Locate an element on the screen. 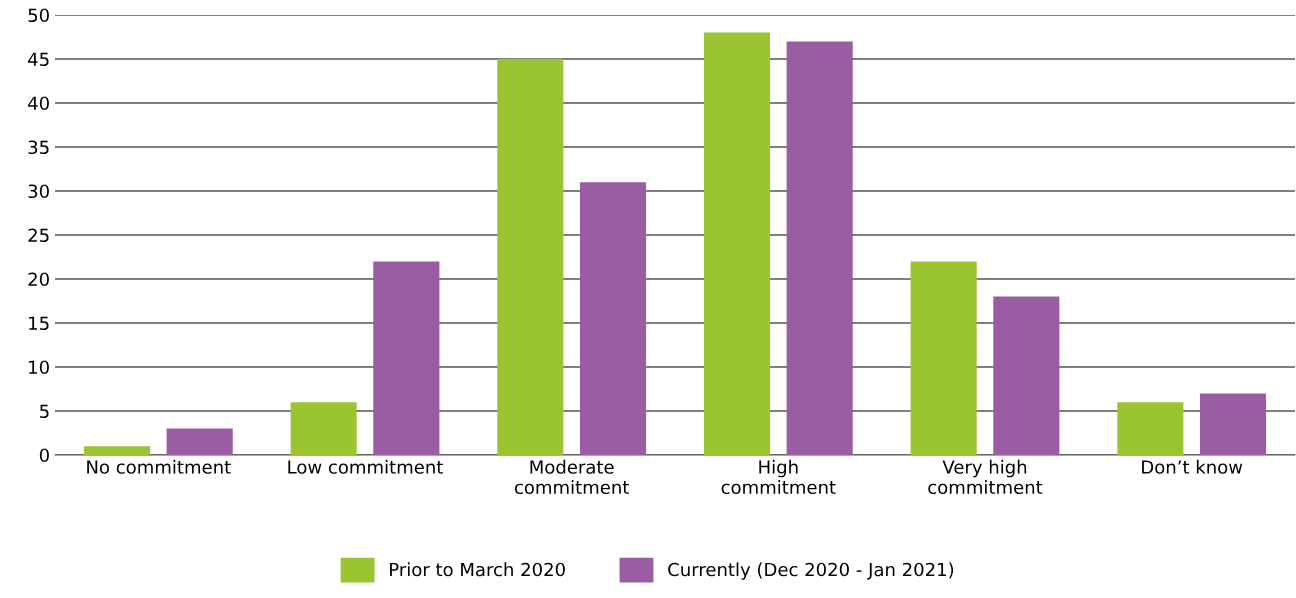 The image size is (1296, 598). y-tick-label: 45 is located at coordinates (38, 59).